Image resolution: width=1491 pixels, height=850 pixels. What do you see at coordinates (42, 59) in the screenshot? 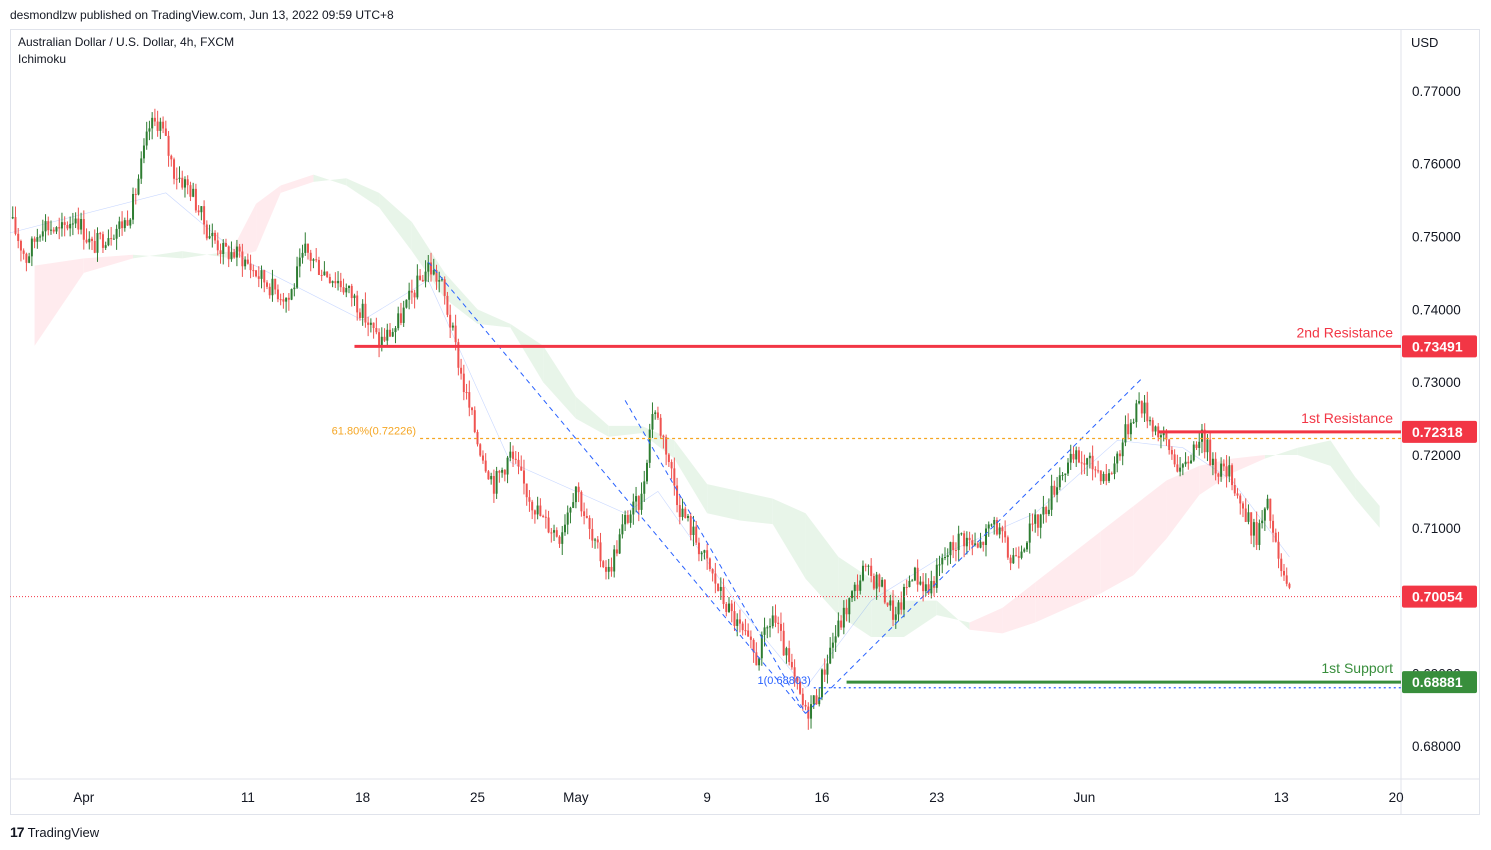
I see `indicator-label: Ichimoku` at bounding box center [42, 59].